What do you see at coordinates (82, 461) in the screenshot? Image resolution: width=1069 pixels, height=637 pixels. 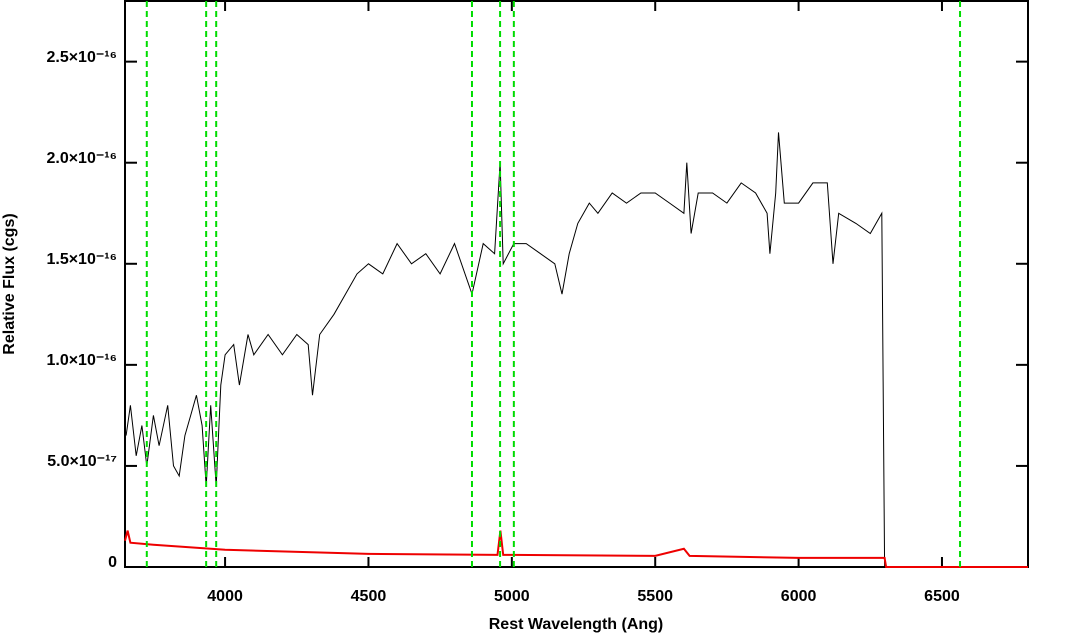 I see `y-tick-label: 5.0×10⁻¹⁷` at bounding box center [82, 461].